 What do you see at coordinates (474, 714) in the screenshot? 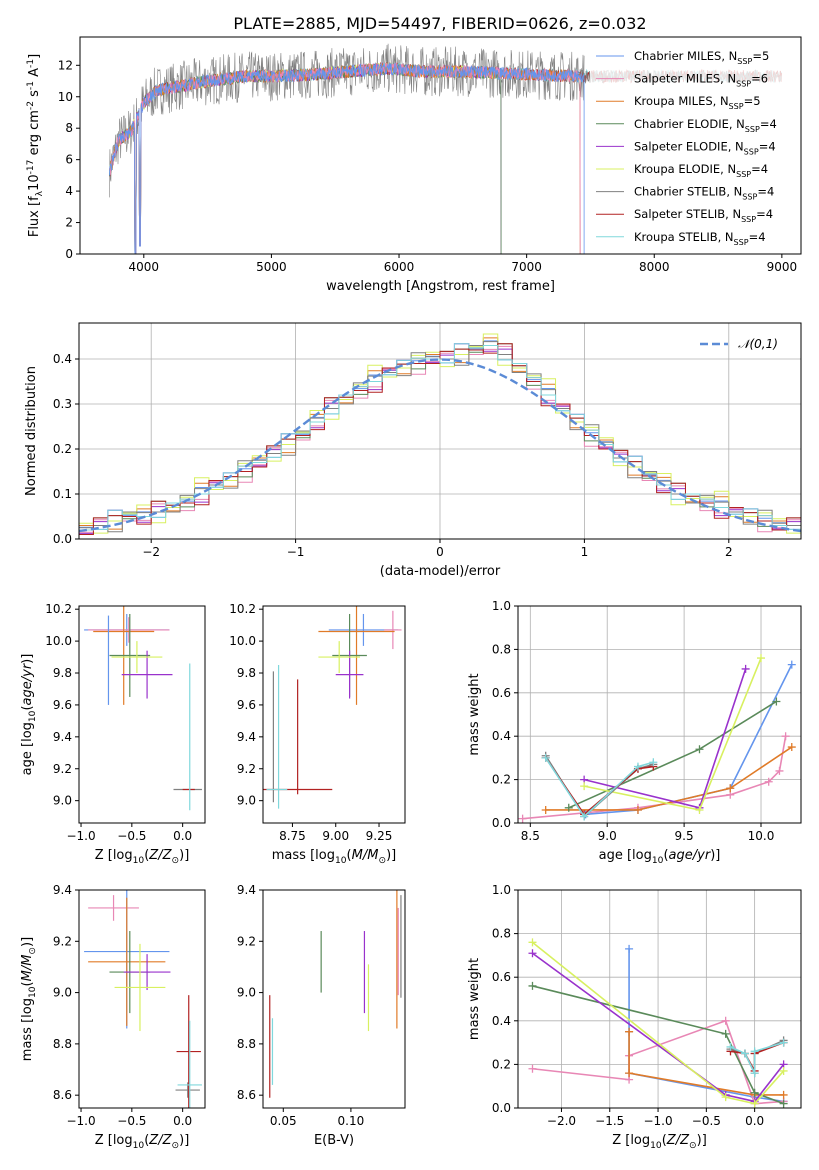
I see `y-axis-label: mass weight` at bounding box center [474, 714].